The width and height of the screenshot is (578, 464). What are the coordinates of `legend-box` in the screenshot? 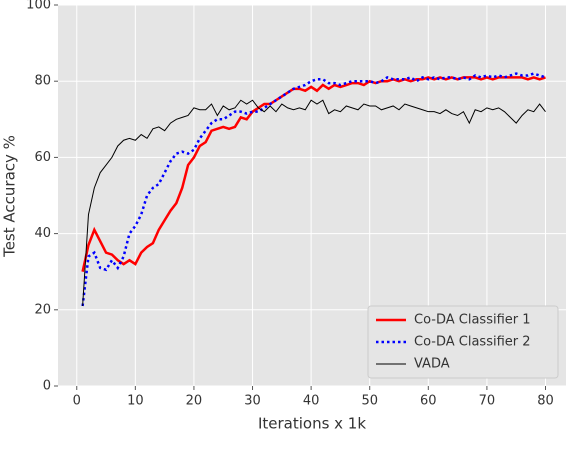 It's located at (463, 342).